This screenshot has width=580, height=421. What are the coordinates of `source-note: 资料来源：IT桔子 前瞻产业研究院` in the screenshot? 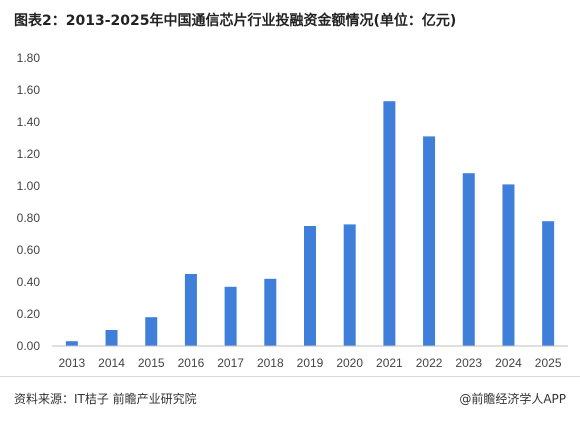 It's located at (105, 399).